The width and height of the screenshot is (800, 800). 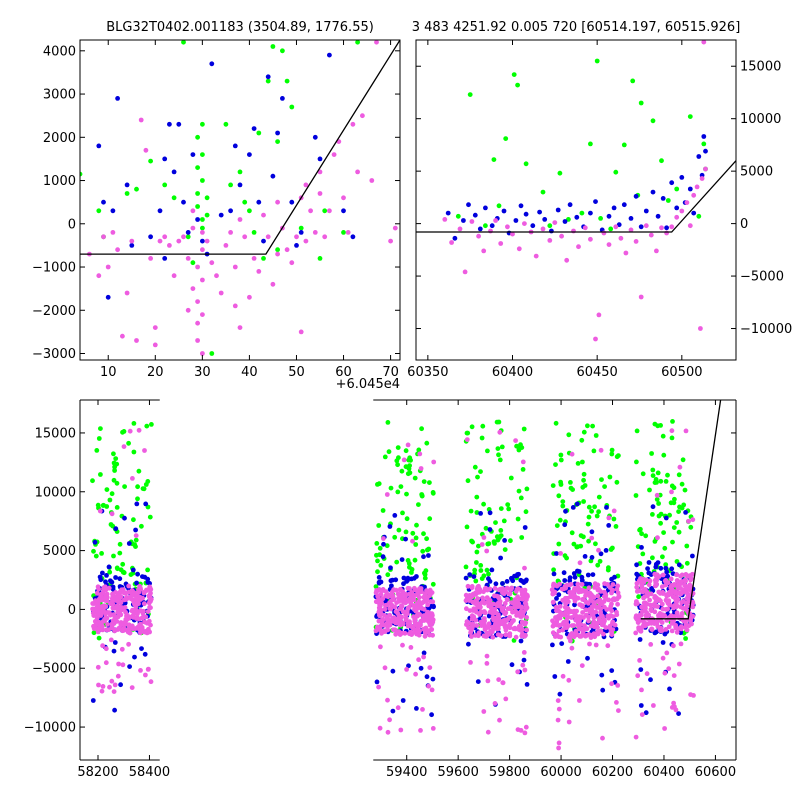 What do you see at coordinates (54, 354) in the screenshot?
I see `y-tick-label: −3000` at bounding box center [54, 354].